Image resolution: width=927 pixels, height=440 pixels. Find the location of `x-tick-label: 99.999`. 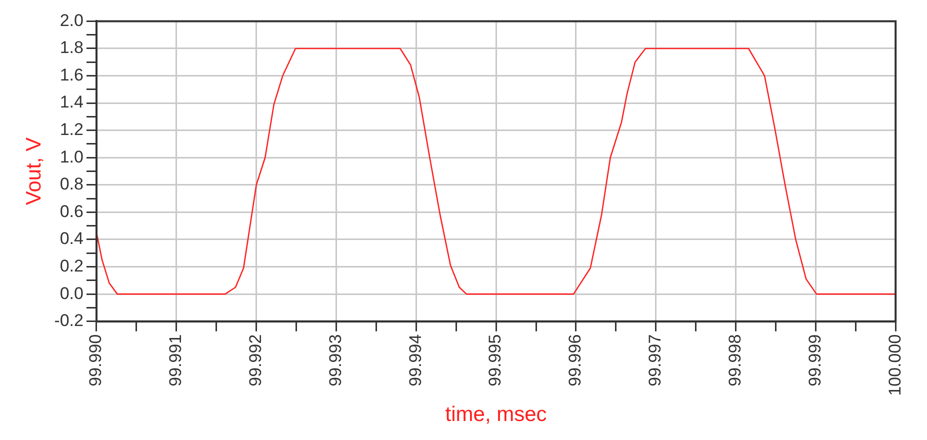

x-tick-label: 99.999 is located at coordinates (814, 360).